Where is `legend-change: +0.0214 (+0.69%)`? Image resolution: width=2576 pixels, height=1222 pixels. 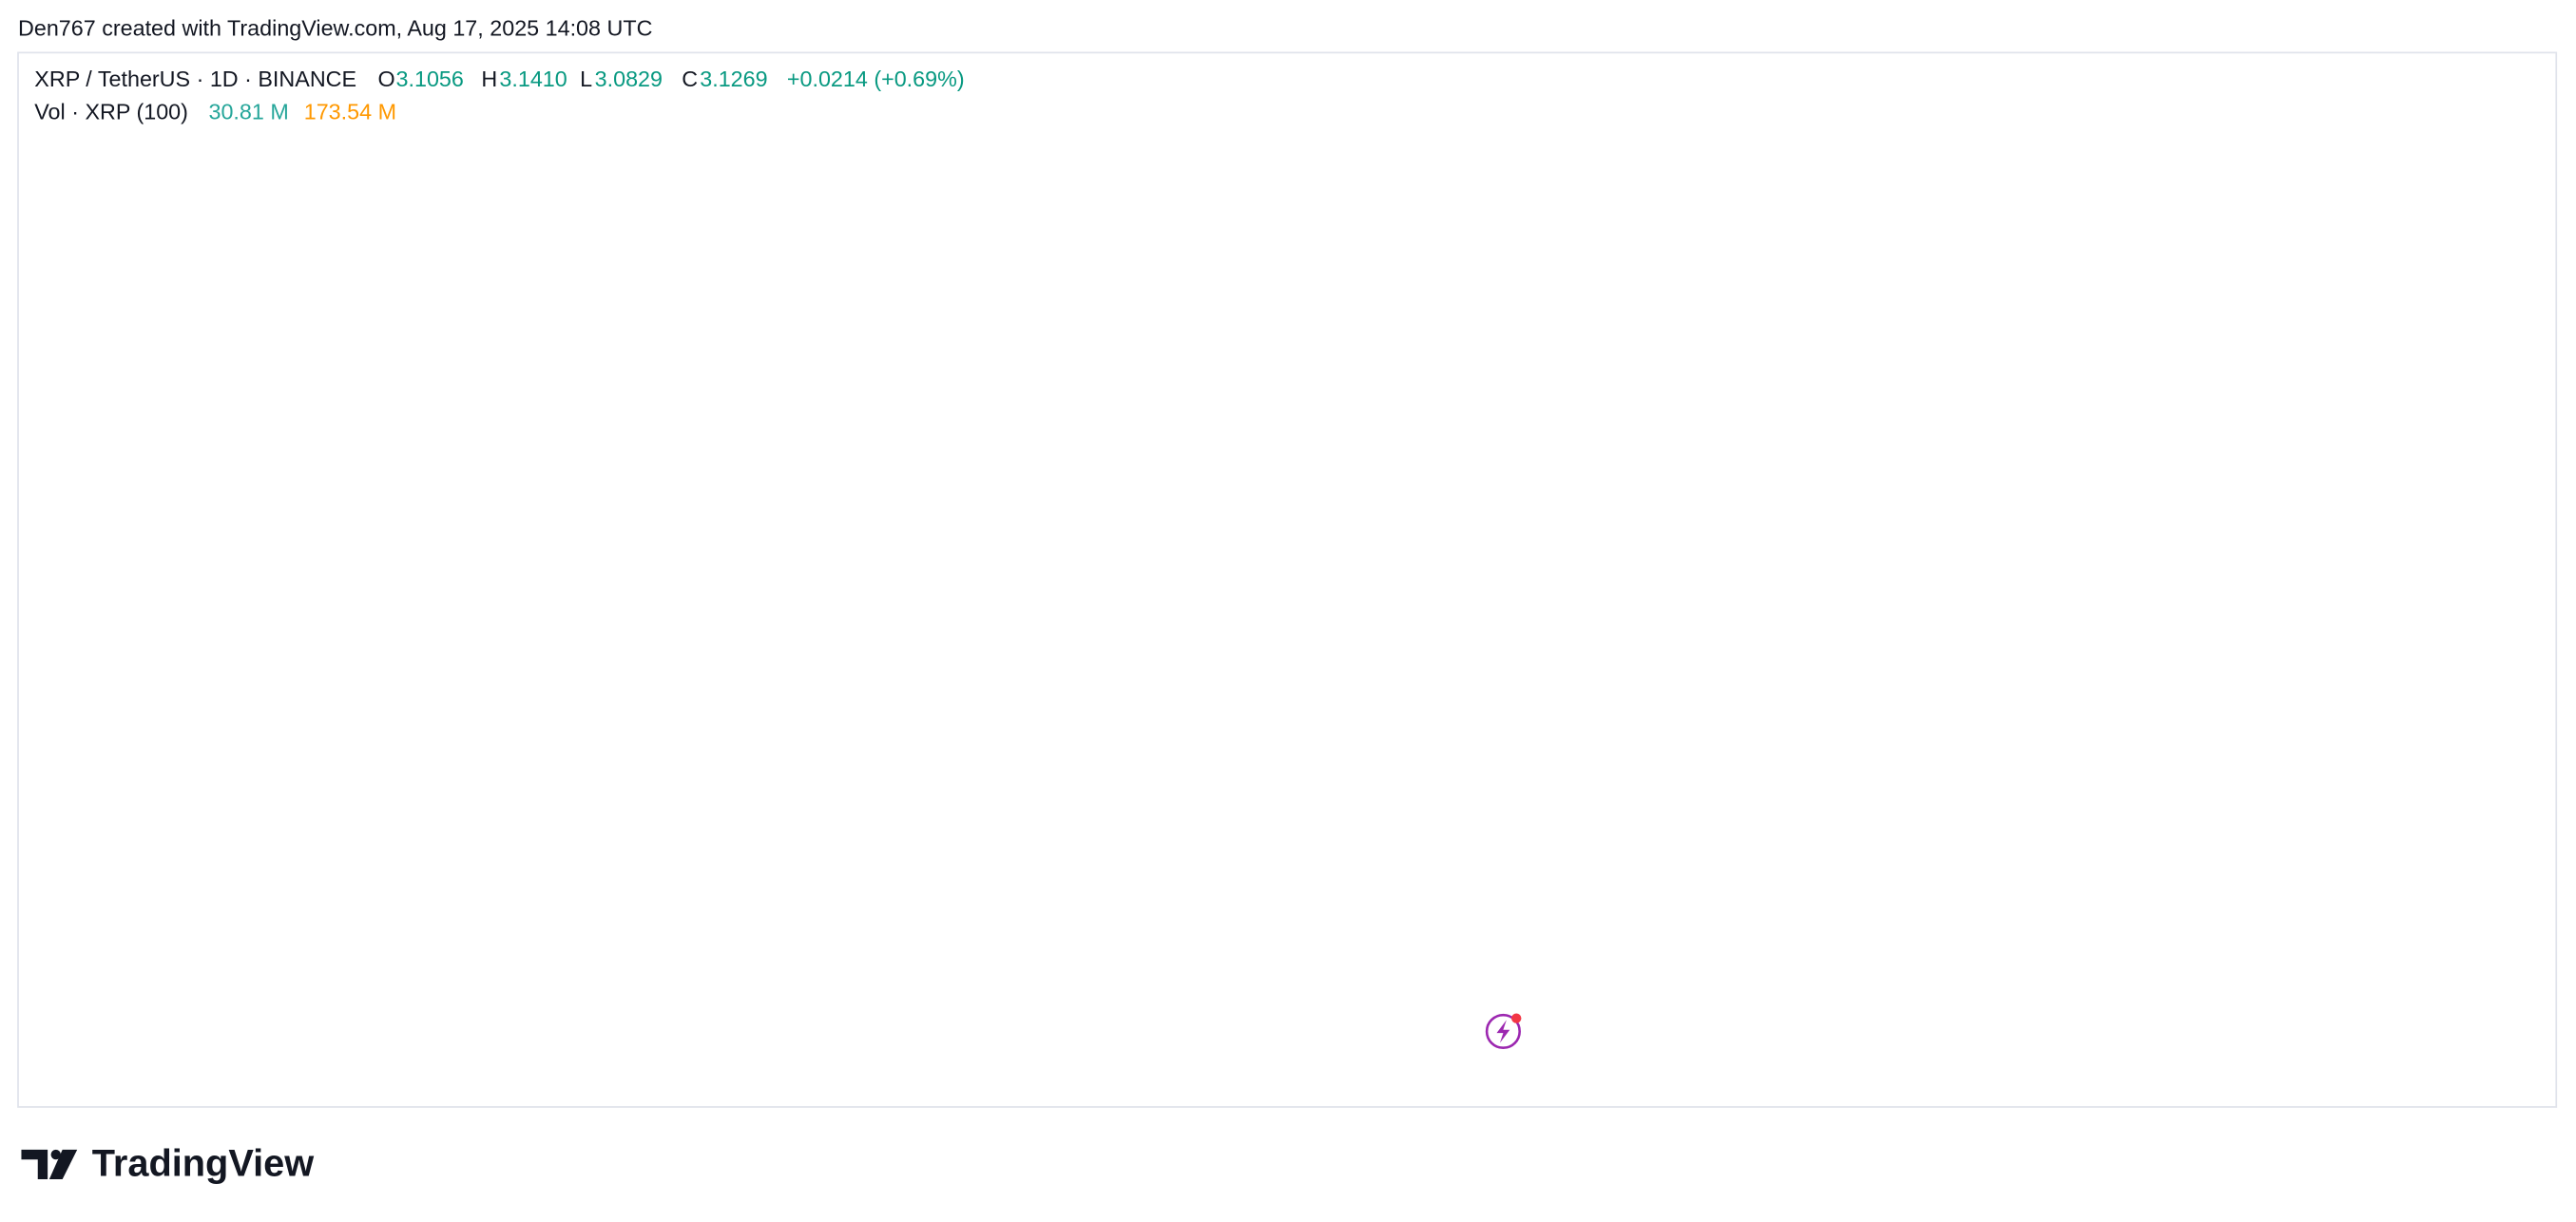
legend-change: +0.0214 (+0.69%) is located at coordinates (876, 79).